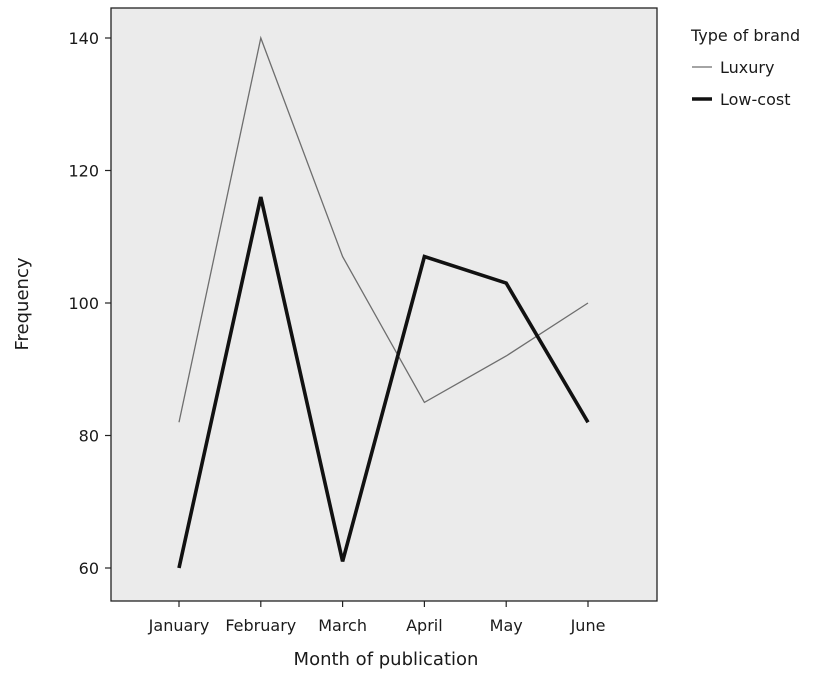  What do you see at coordinates (89, 436) in the screenshot?
I see `y-tick-label-80: 80` at bounding box center [89, 436].